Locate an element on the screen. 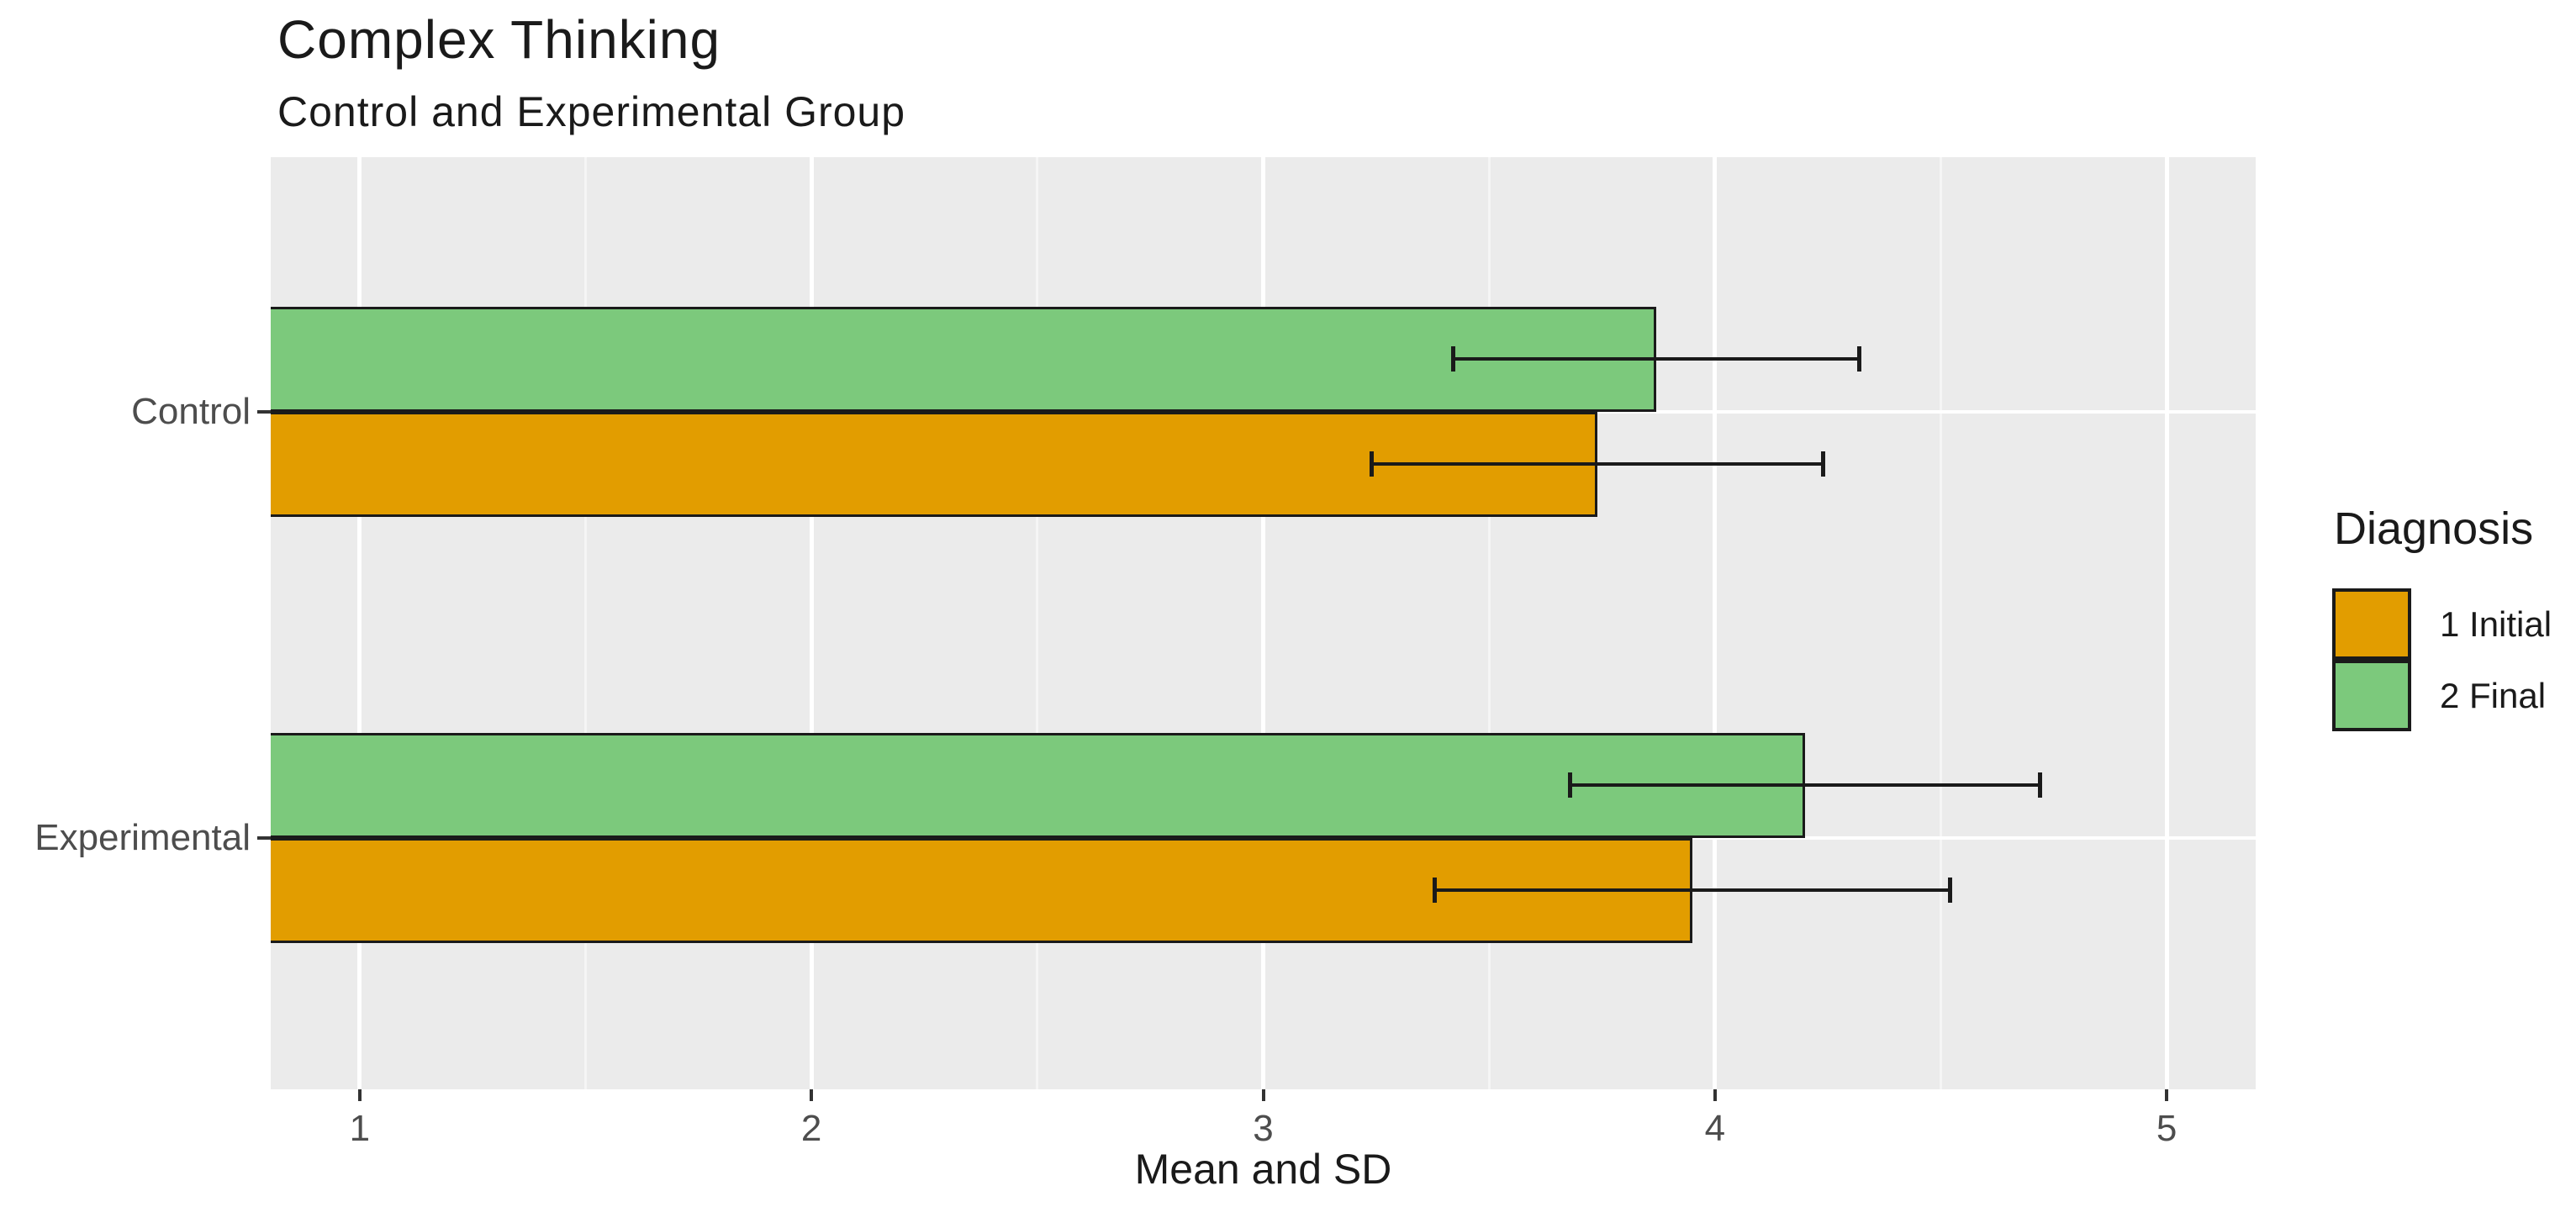 Image resolution: width=2576 pixels, height=1207 pixels. errorbar-control-2-final is located at coordinates (1657, 359).